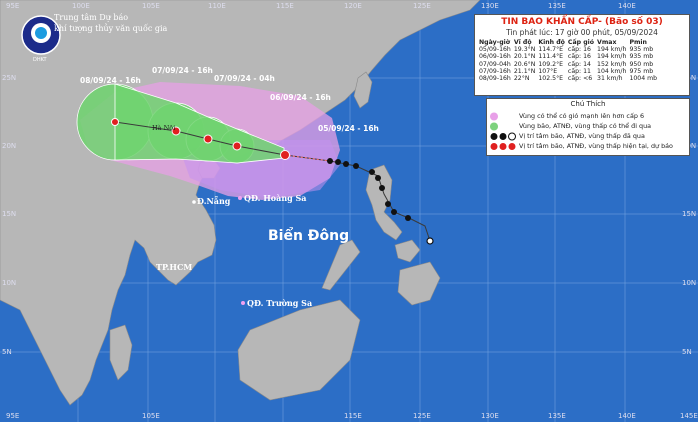 The height and width of the screenshot is (422, 698). What do you see at coordinates (243, 303) in the screenshot?
I see `truongsa-dot` at bounding box center [243, 303].